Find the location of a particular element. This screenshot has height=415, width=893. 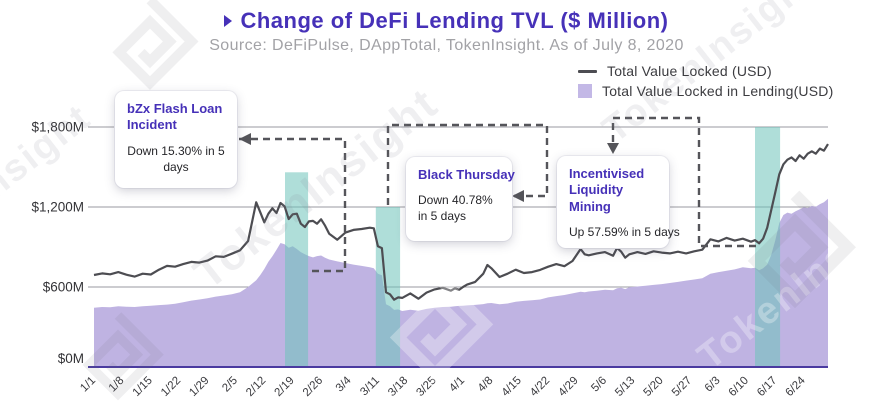

legend-item-lending: Total Value Locked in Lending(USD) is located at coordinates (705, 91).